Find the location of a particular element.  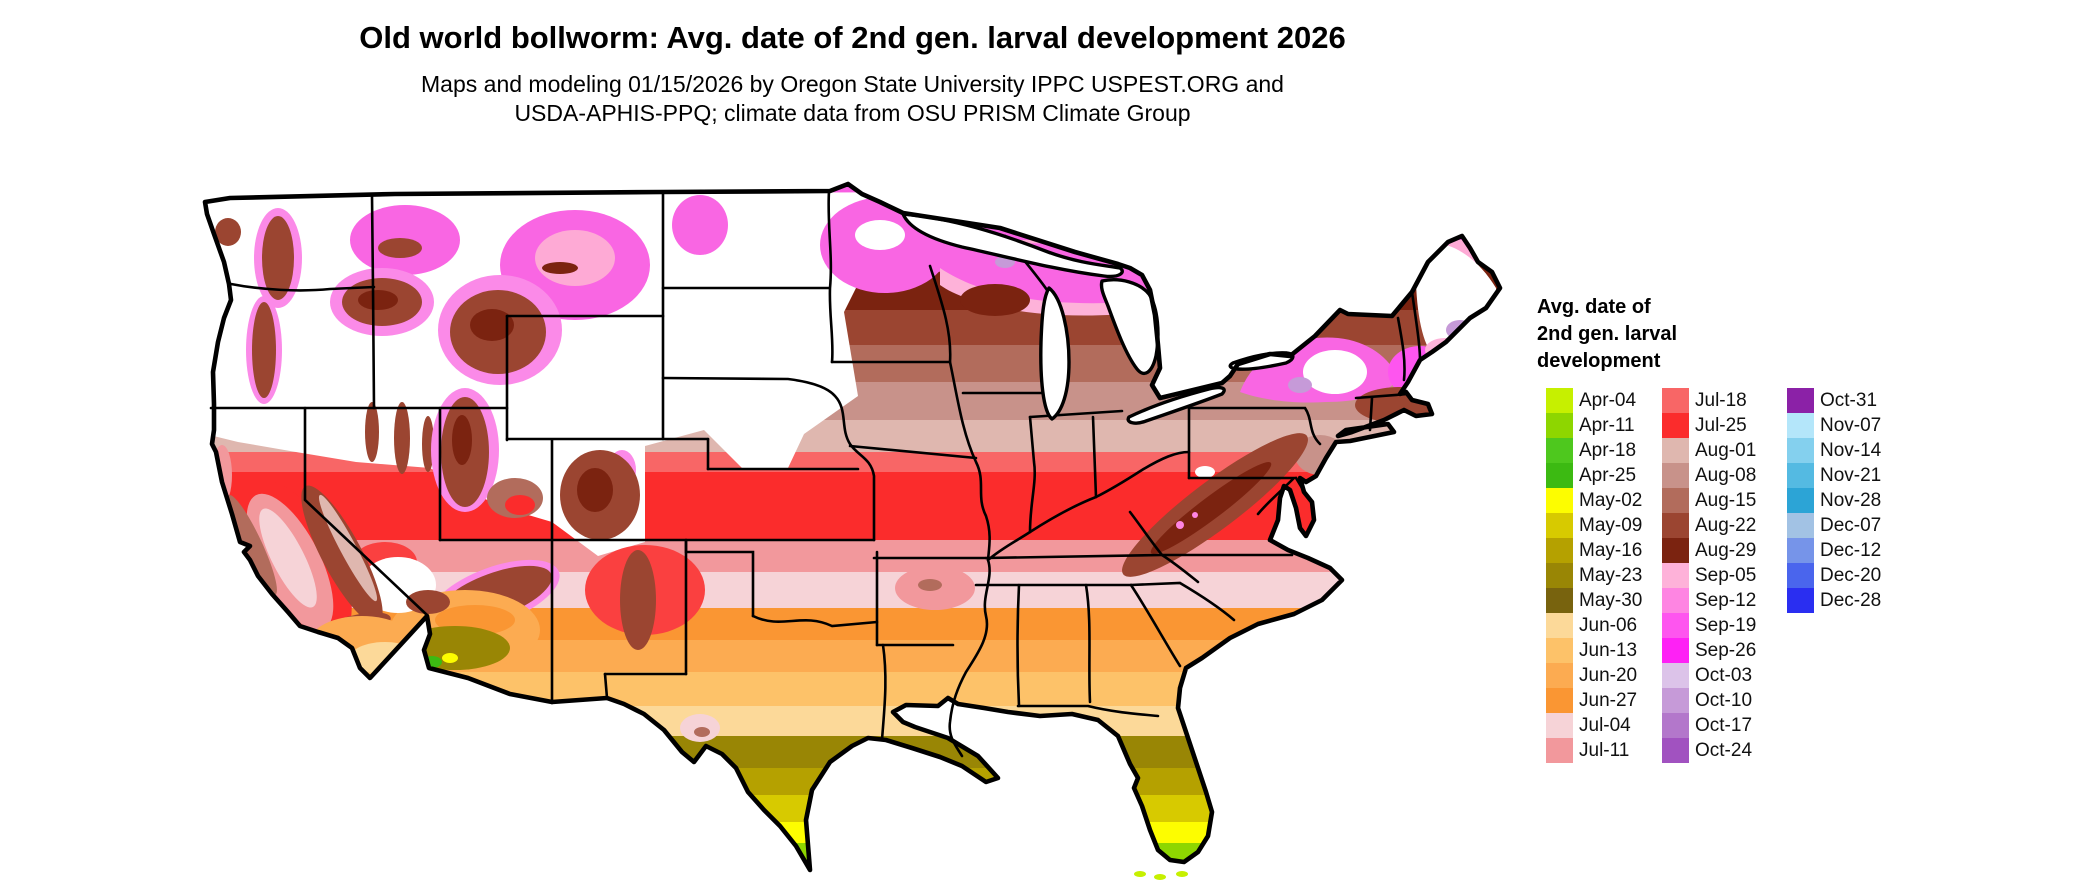

legend-label: Nov-21 is located at coordinates (1851, 475).